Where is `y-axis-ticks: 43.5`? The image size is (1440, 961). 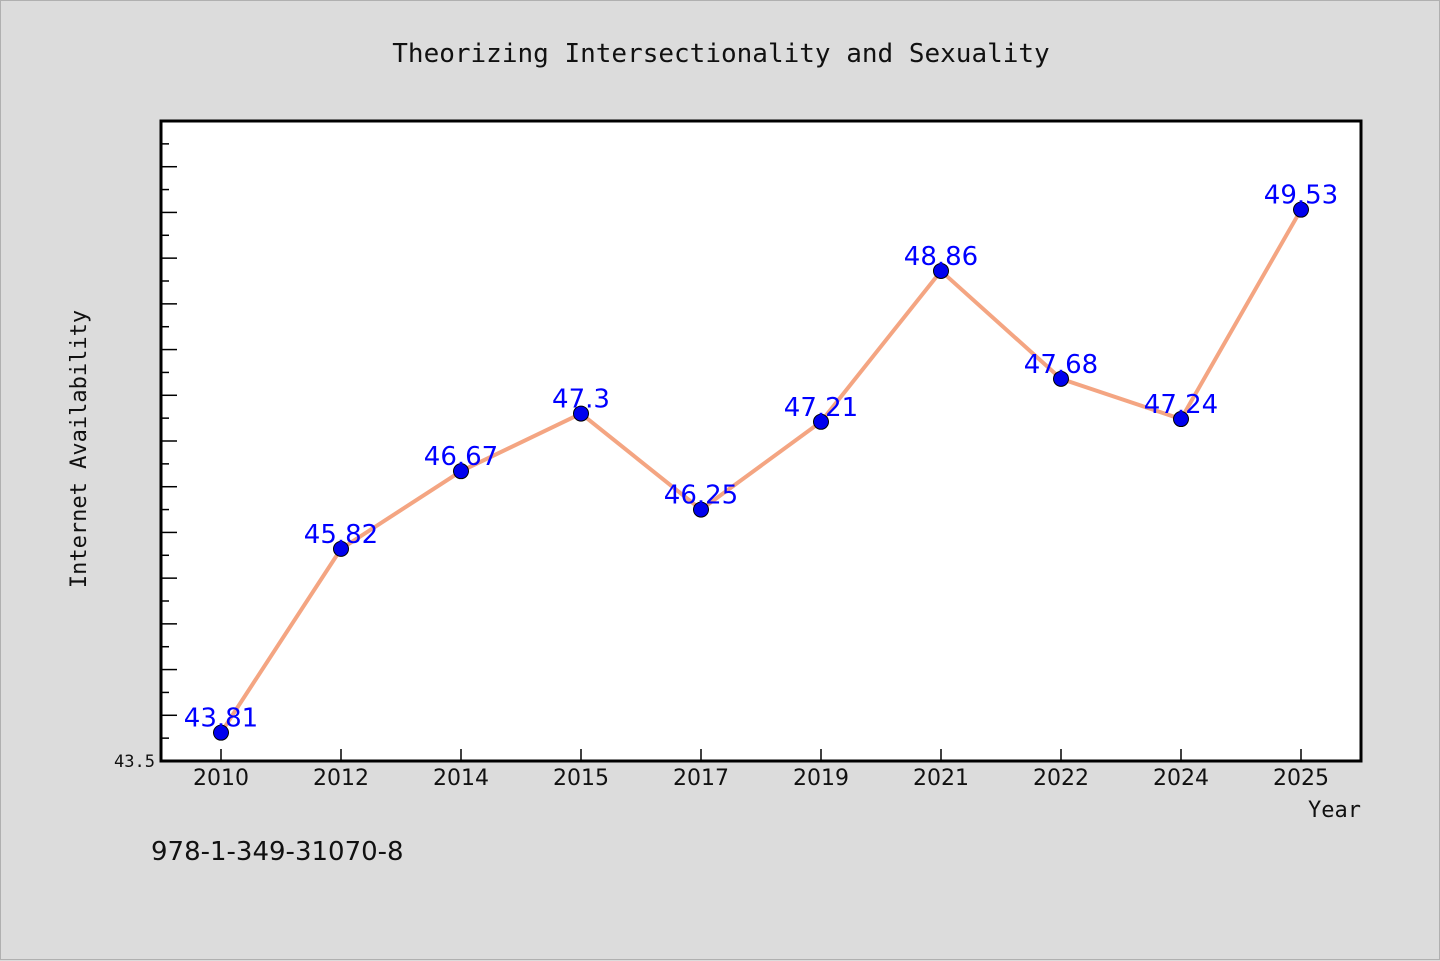 y-axis-ticks: 43.5 is located at coordinates (145, 446).